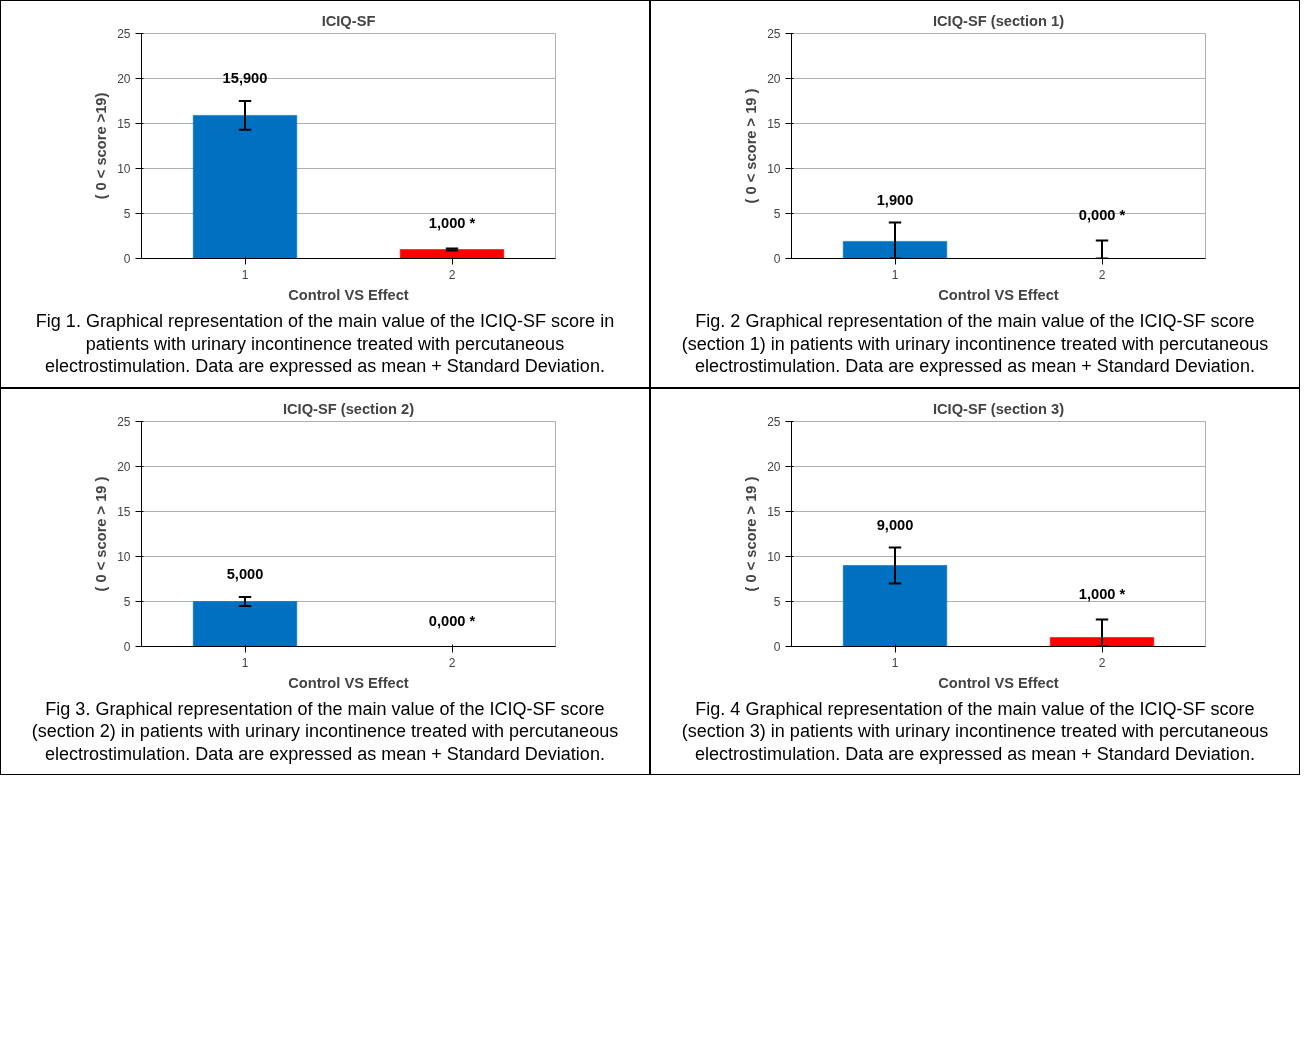 This screenshot has height=1050, width=1314. Describe the element at coordinates (325, 344) in the screenshot. I see `caption: Fig 1. Graphical representation of the main value of the ICIQ-SF score in patients with urinary incontinence treated with percutaneous electrostimulation. Data are expressed as mean + Standard Deviation.` at that location.